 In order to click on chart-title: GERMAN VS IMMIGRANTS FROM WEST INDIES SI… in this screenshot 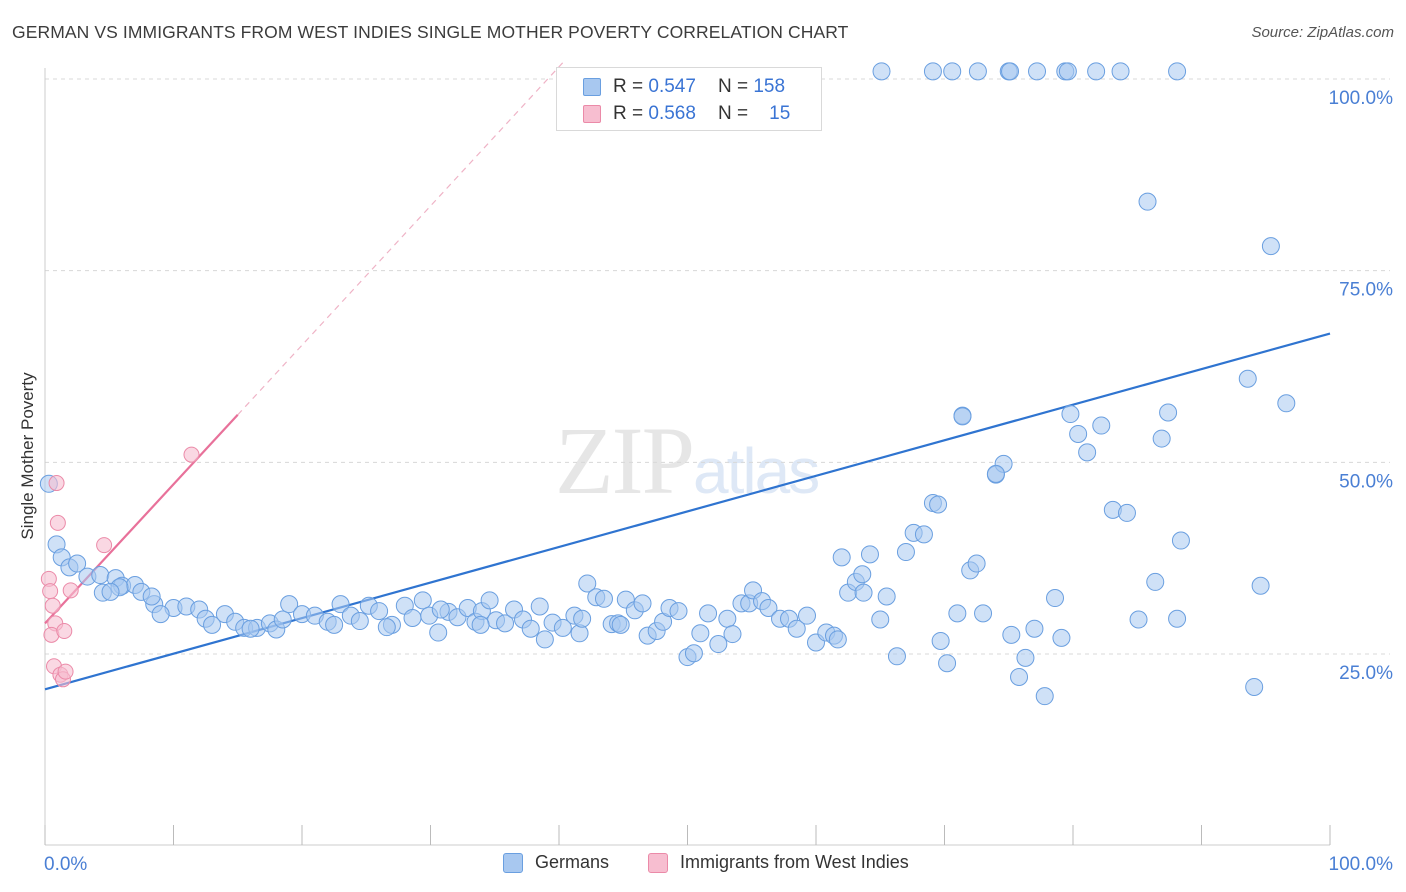, I will do `click(430, 32)`.